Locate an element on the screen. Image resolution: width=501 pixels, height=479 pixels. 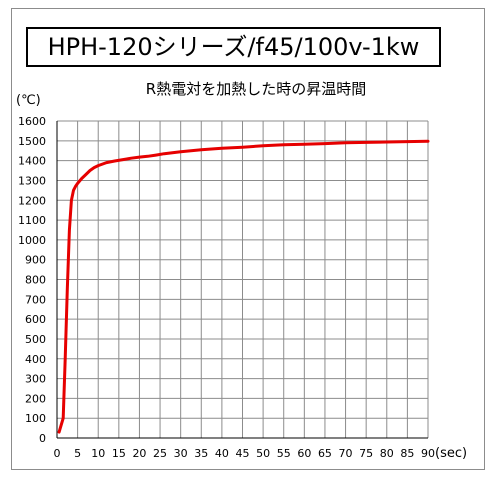
y-tick-label: 500 is located at coordinates (35, 339).